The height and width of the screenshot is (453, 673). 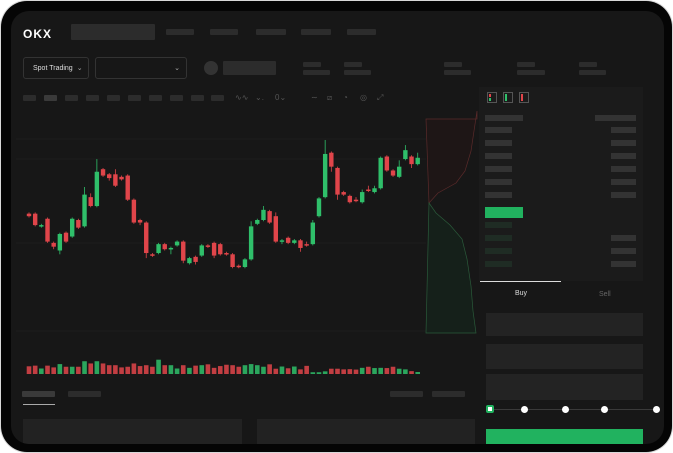 I want to click on tab-order-history, so click(x=84, y=394).